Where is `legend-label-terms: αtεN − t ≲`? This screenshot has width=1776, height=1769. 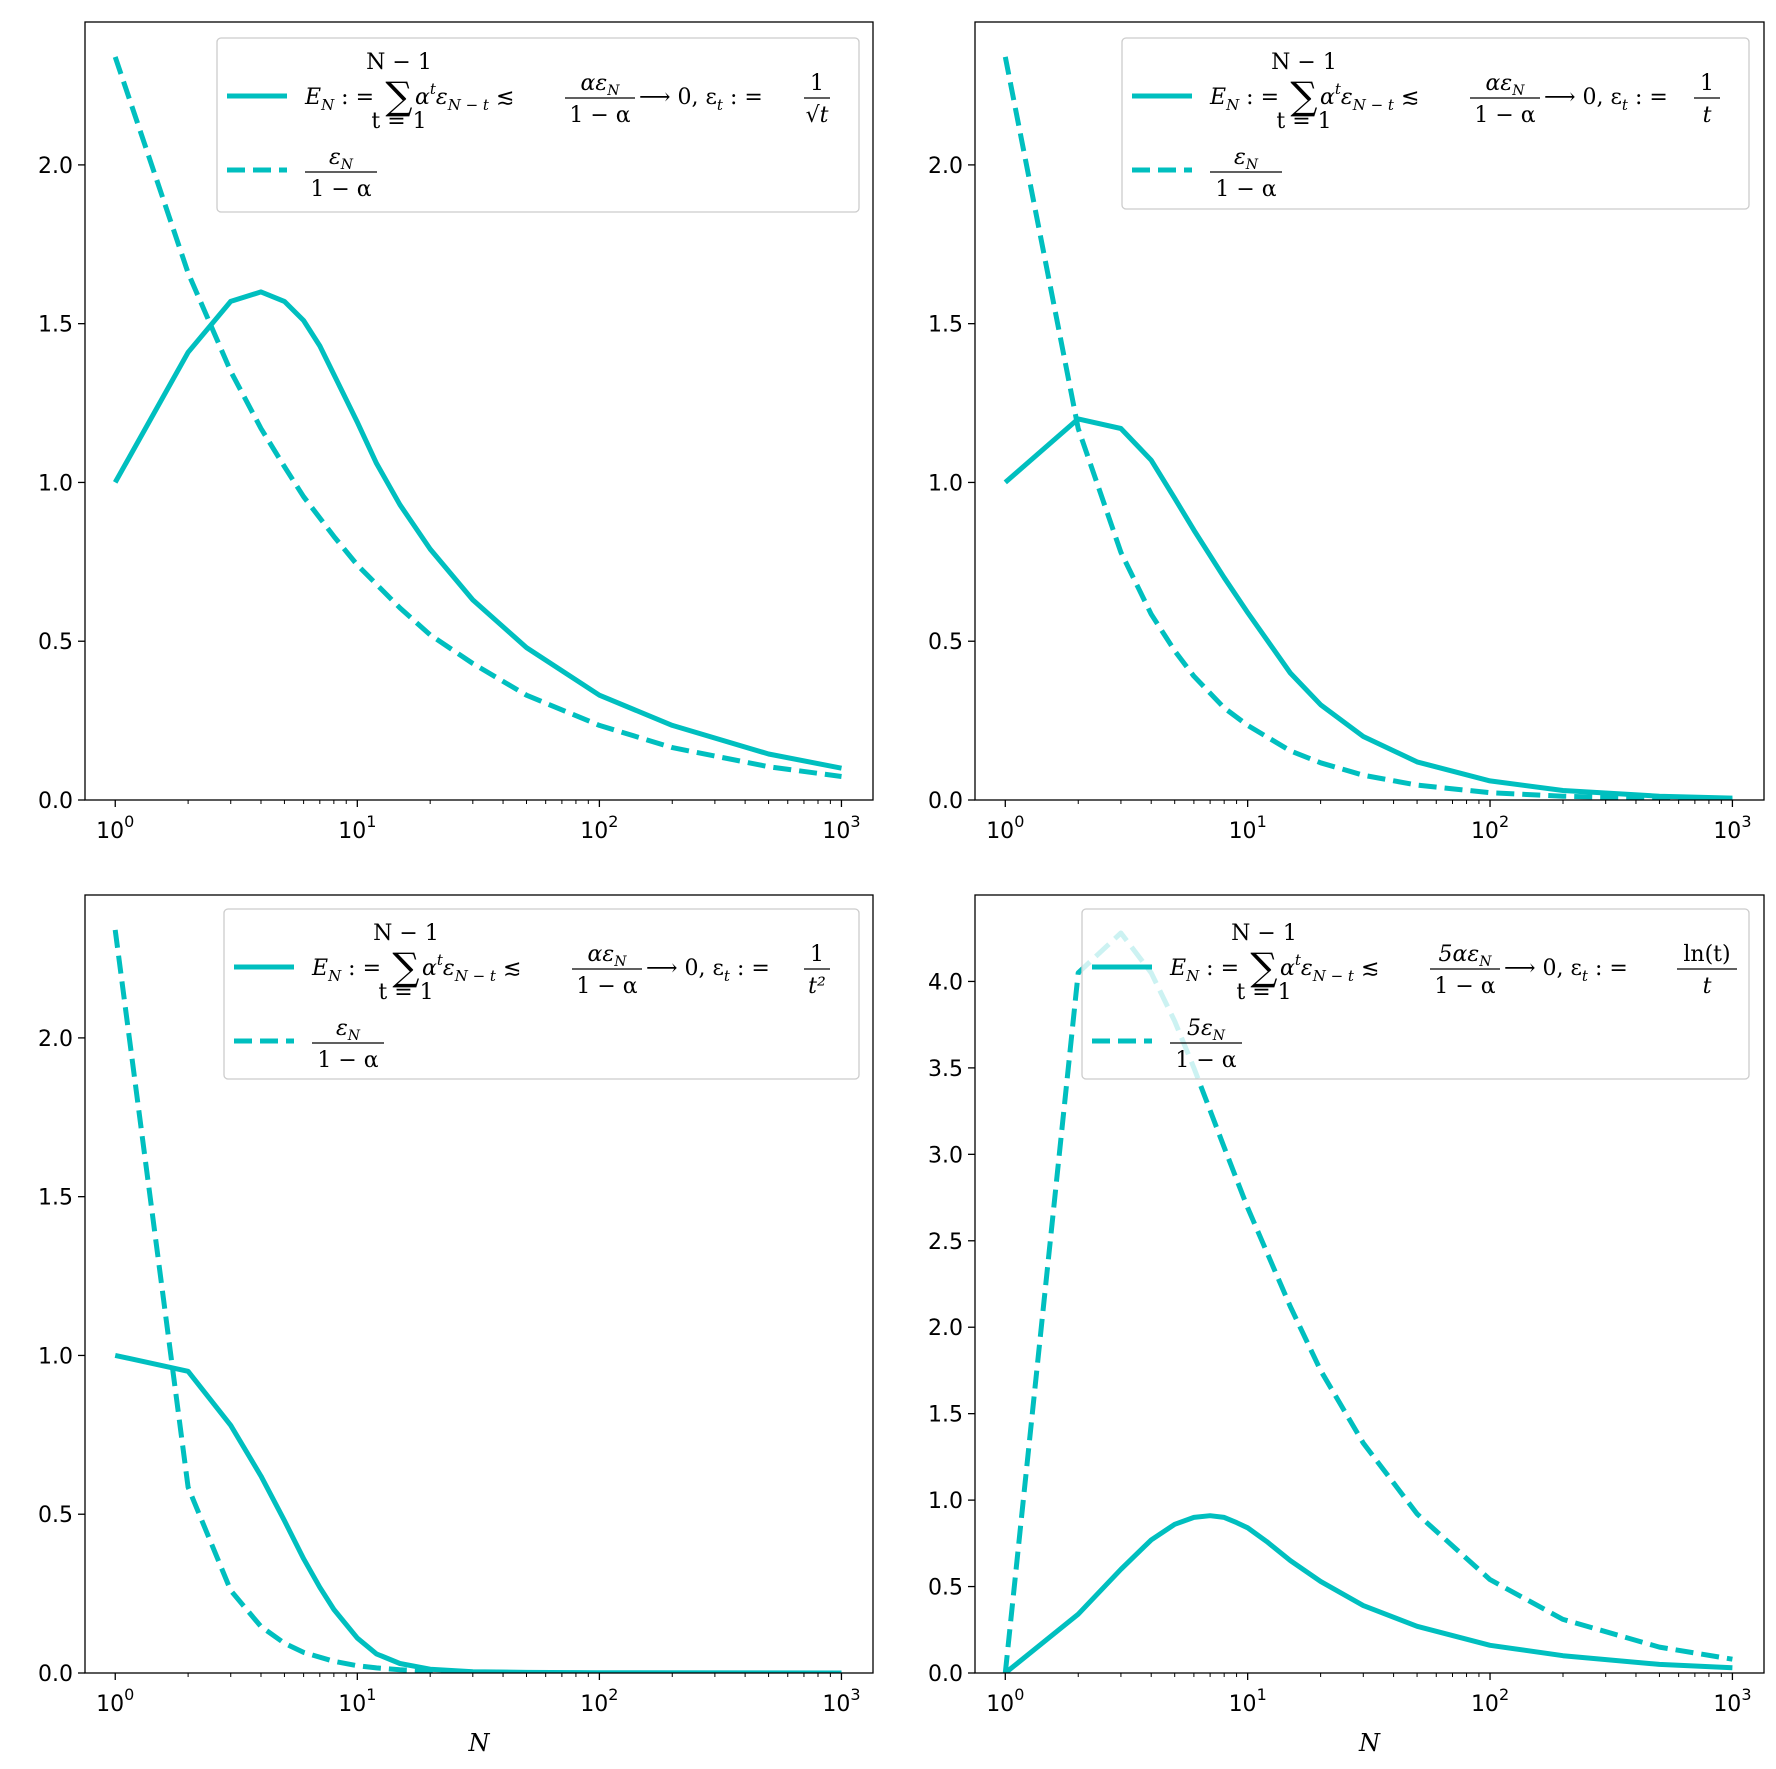
legend-label-terms: αtεN − t ≲ is located at coordinates (1329, 968).